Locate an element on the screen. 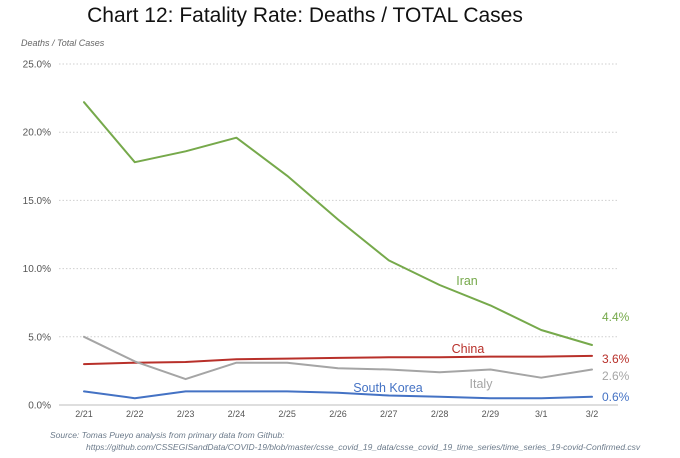 This screenshot has height=458, width=680. x-tick-label: 2/24 is located at coordinates (237, 414).